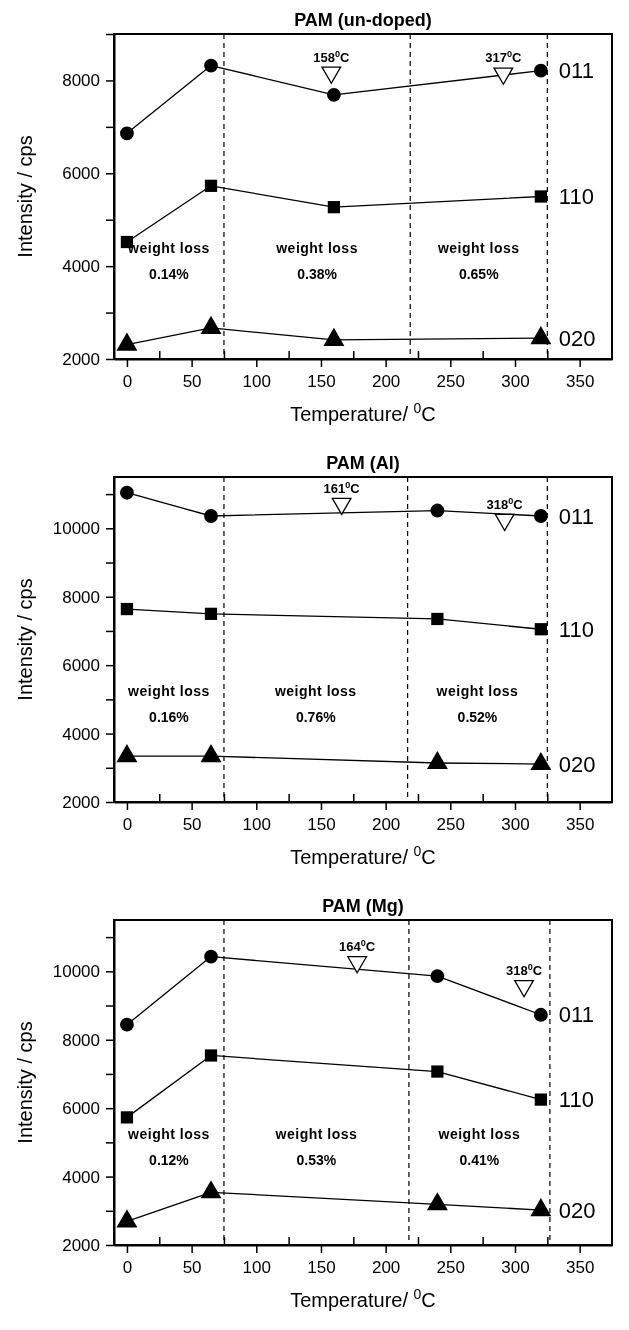 The width and height of the screenshot is (629, 1330). Describe the element at coordinates (363, 20) in the screenshot. I see `chart-title: PAM (un-doped)` at that location.